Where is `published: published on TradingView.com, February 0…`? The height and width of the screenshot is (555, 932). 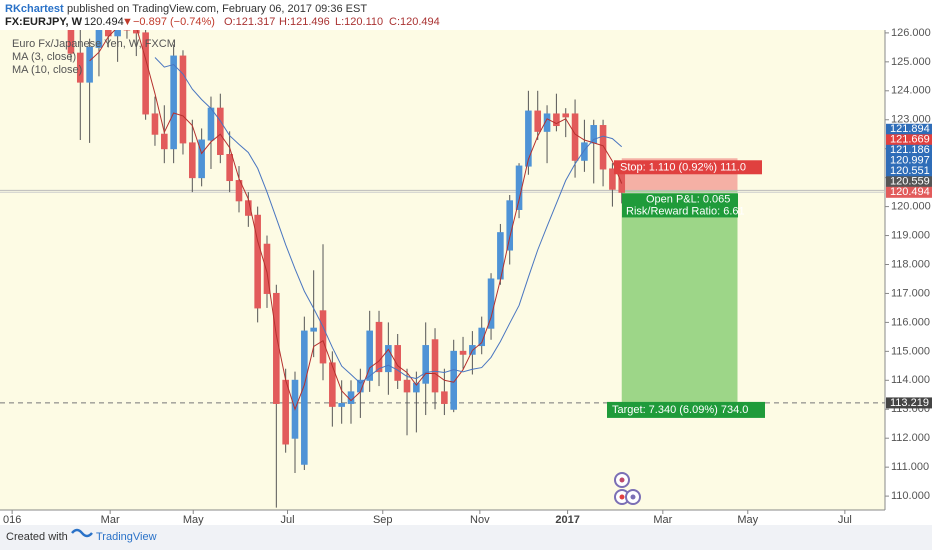
published: published on TradingView.com, February 0… is located at coordinates (217, 9).